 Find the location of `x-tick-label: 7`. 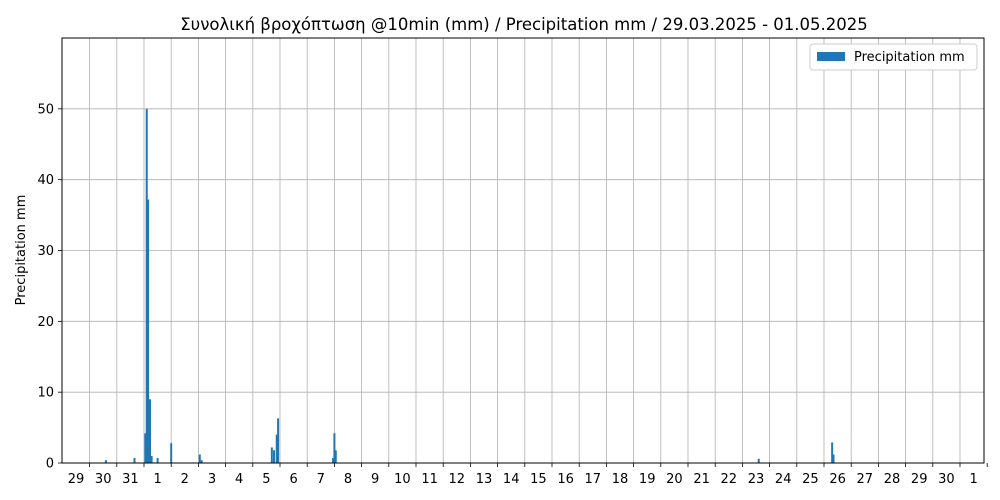

x-tick-label: 7 is located at coordinates (321, 479).